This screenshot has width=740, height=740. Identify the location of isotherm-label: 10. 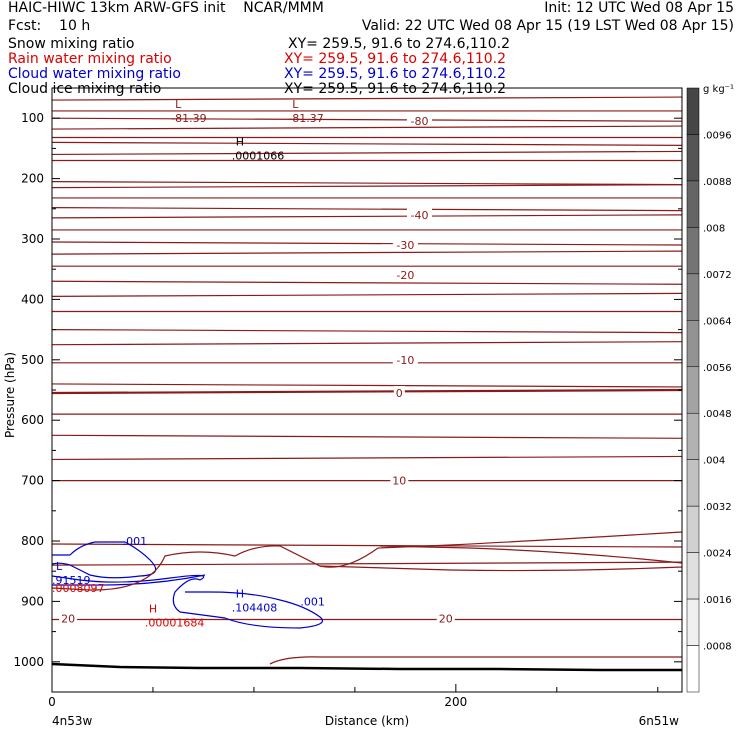
(399, 481).